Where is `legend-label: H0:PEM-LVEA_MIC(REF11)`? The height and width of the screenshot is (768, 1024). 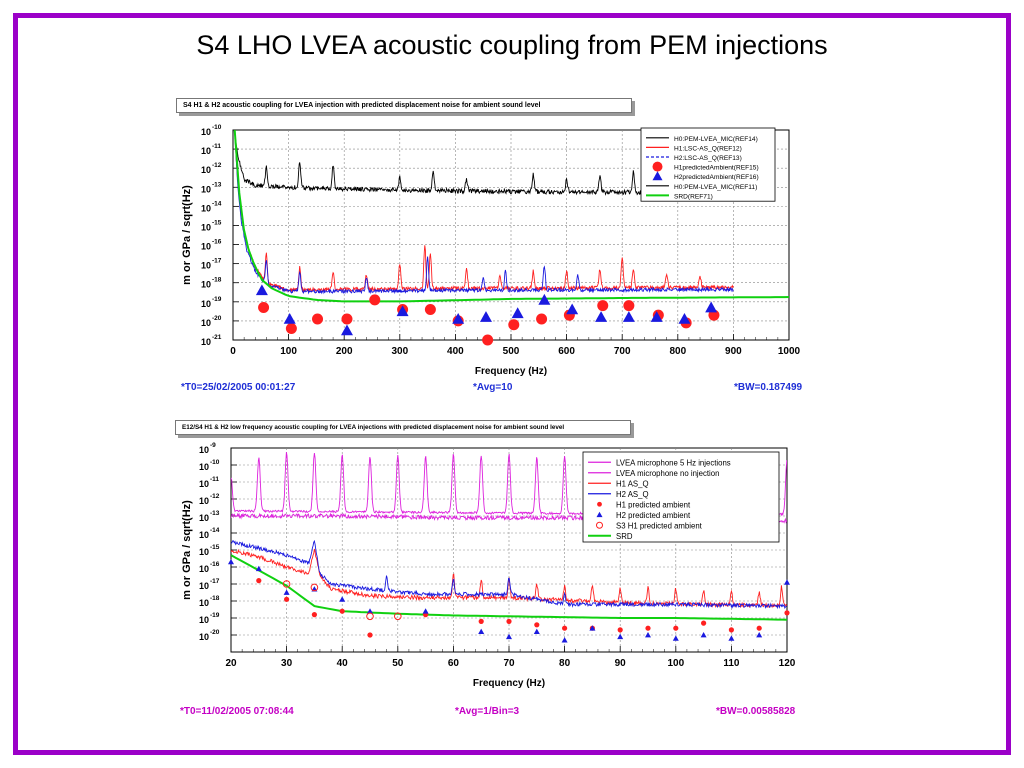
legend-label: H0:PEM-LVEA_MIC(REF11) is located at coordinates (715, 187).